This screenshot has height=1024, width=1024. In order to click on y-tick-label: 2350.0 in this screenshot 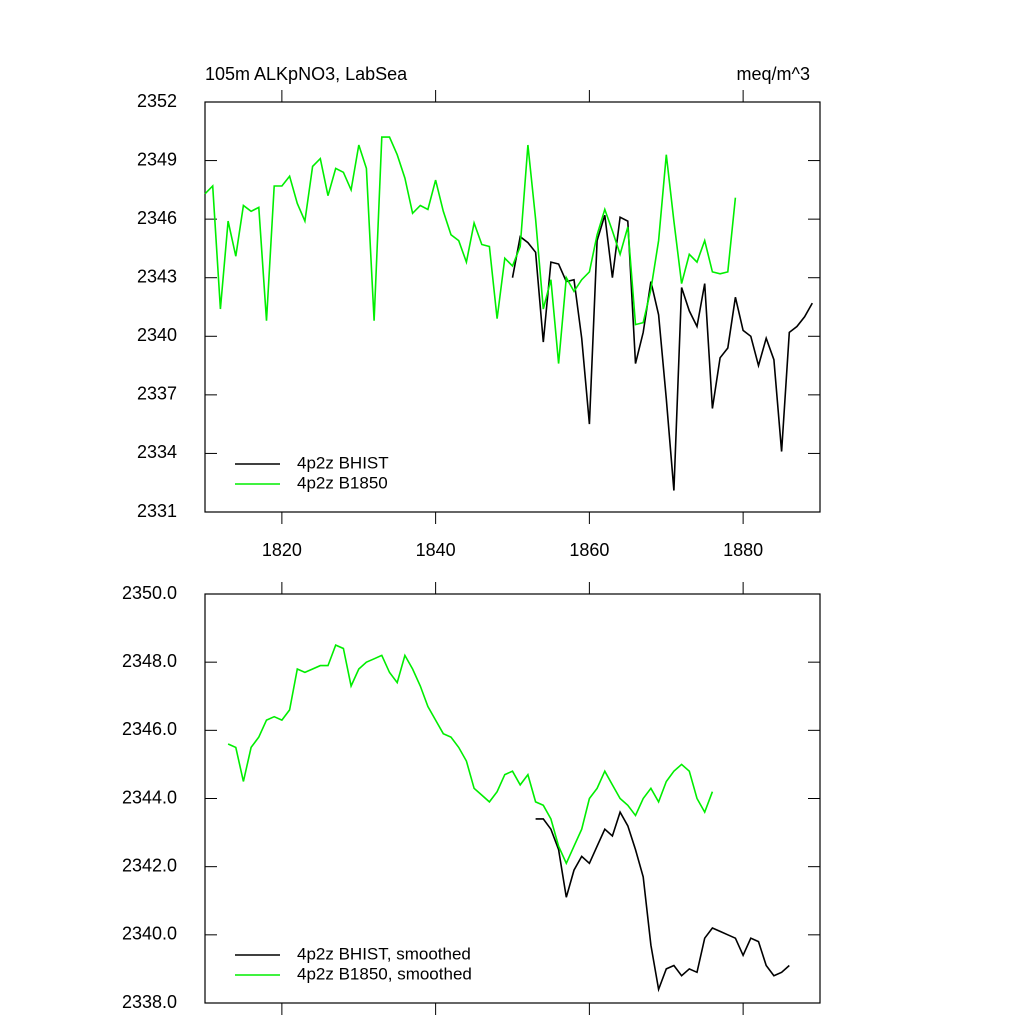, I will do `click(149, 593)`.